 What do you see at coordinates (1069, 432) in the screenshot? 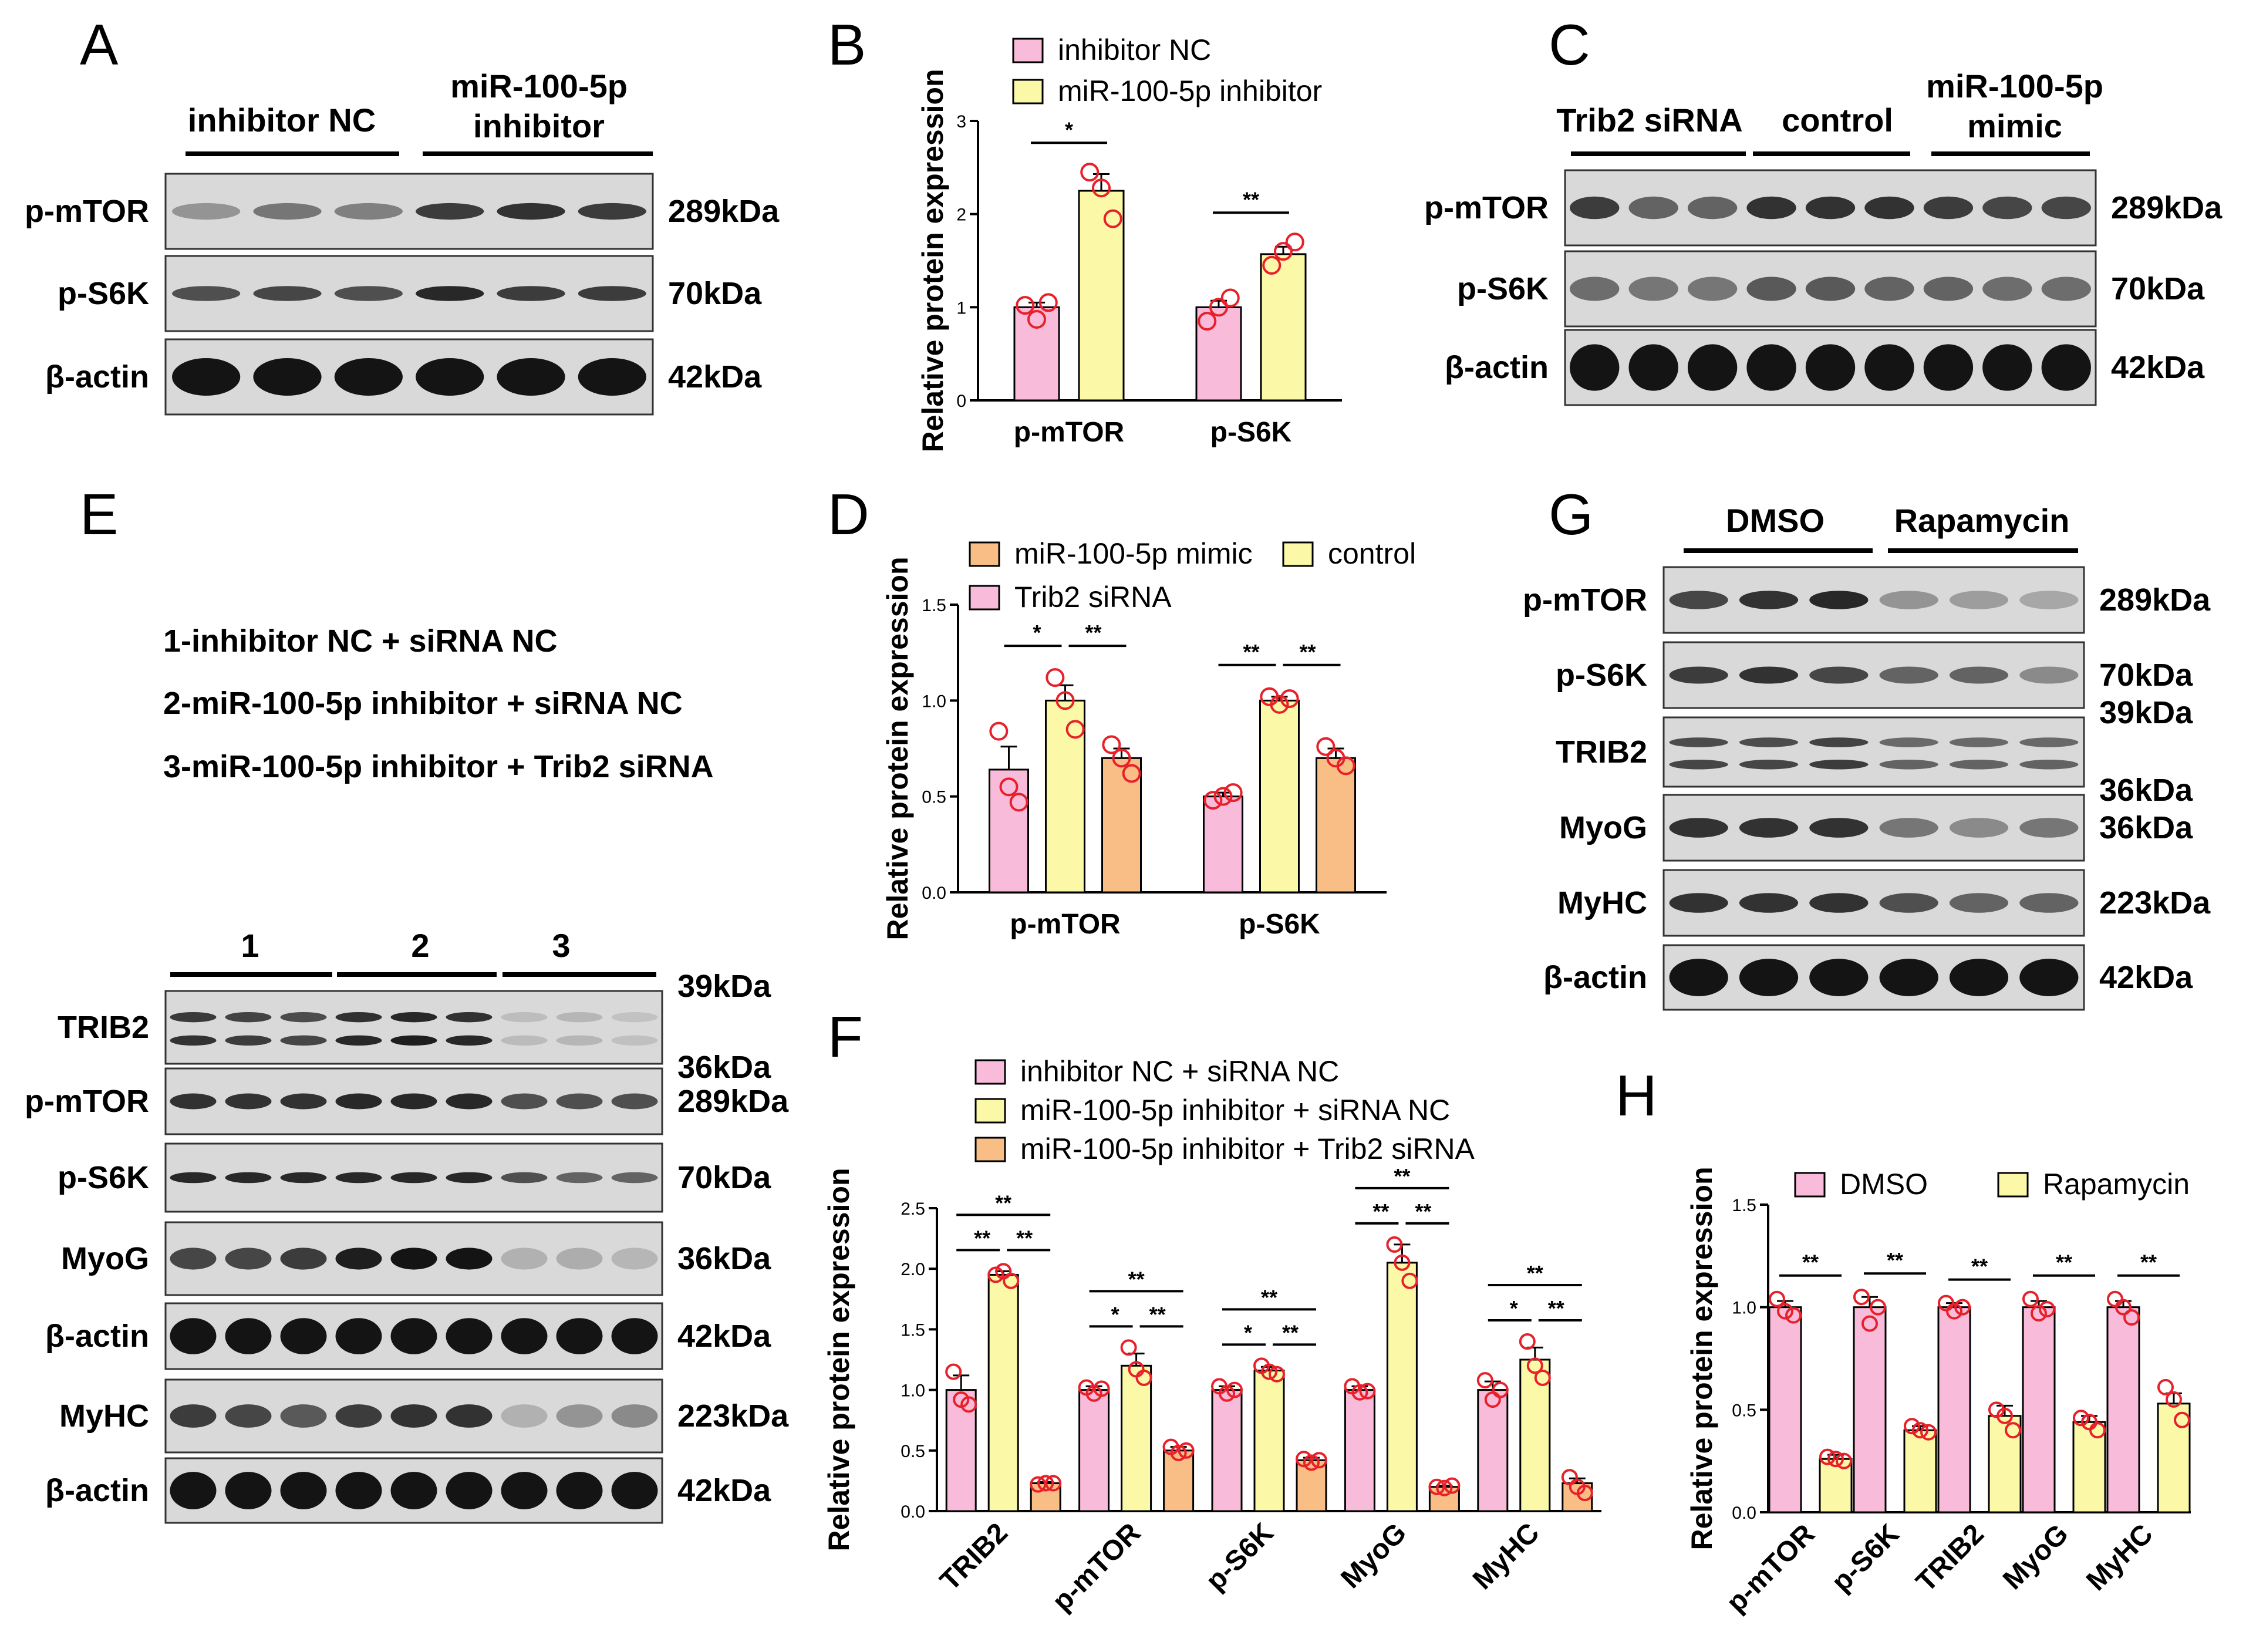
I see `chart-b-category-1: p-mTOR` at bounding box center [1069, 432].